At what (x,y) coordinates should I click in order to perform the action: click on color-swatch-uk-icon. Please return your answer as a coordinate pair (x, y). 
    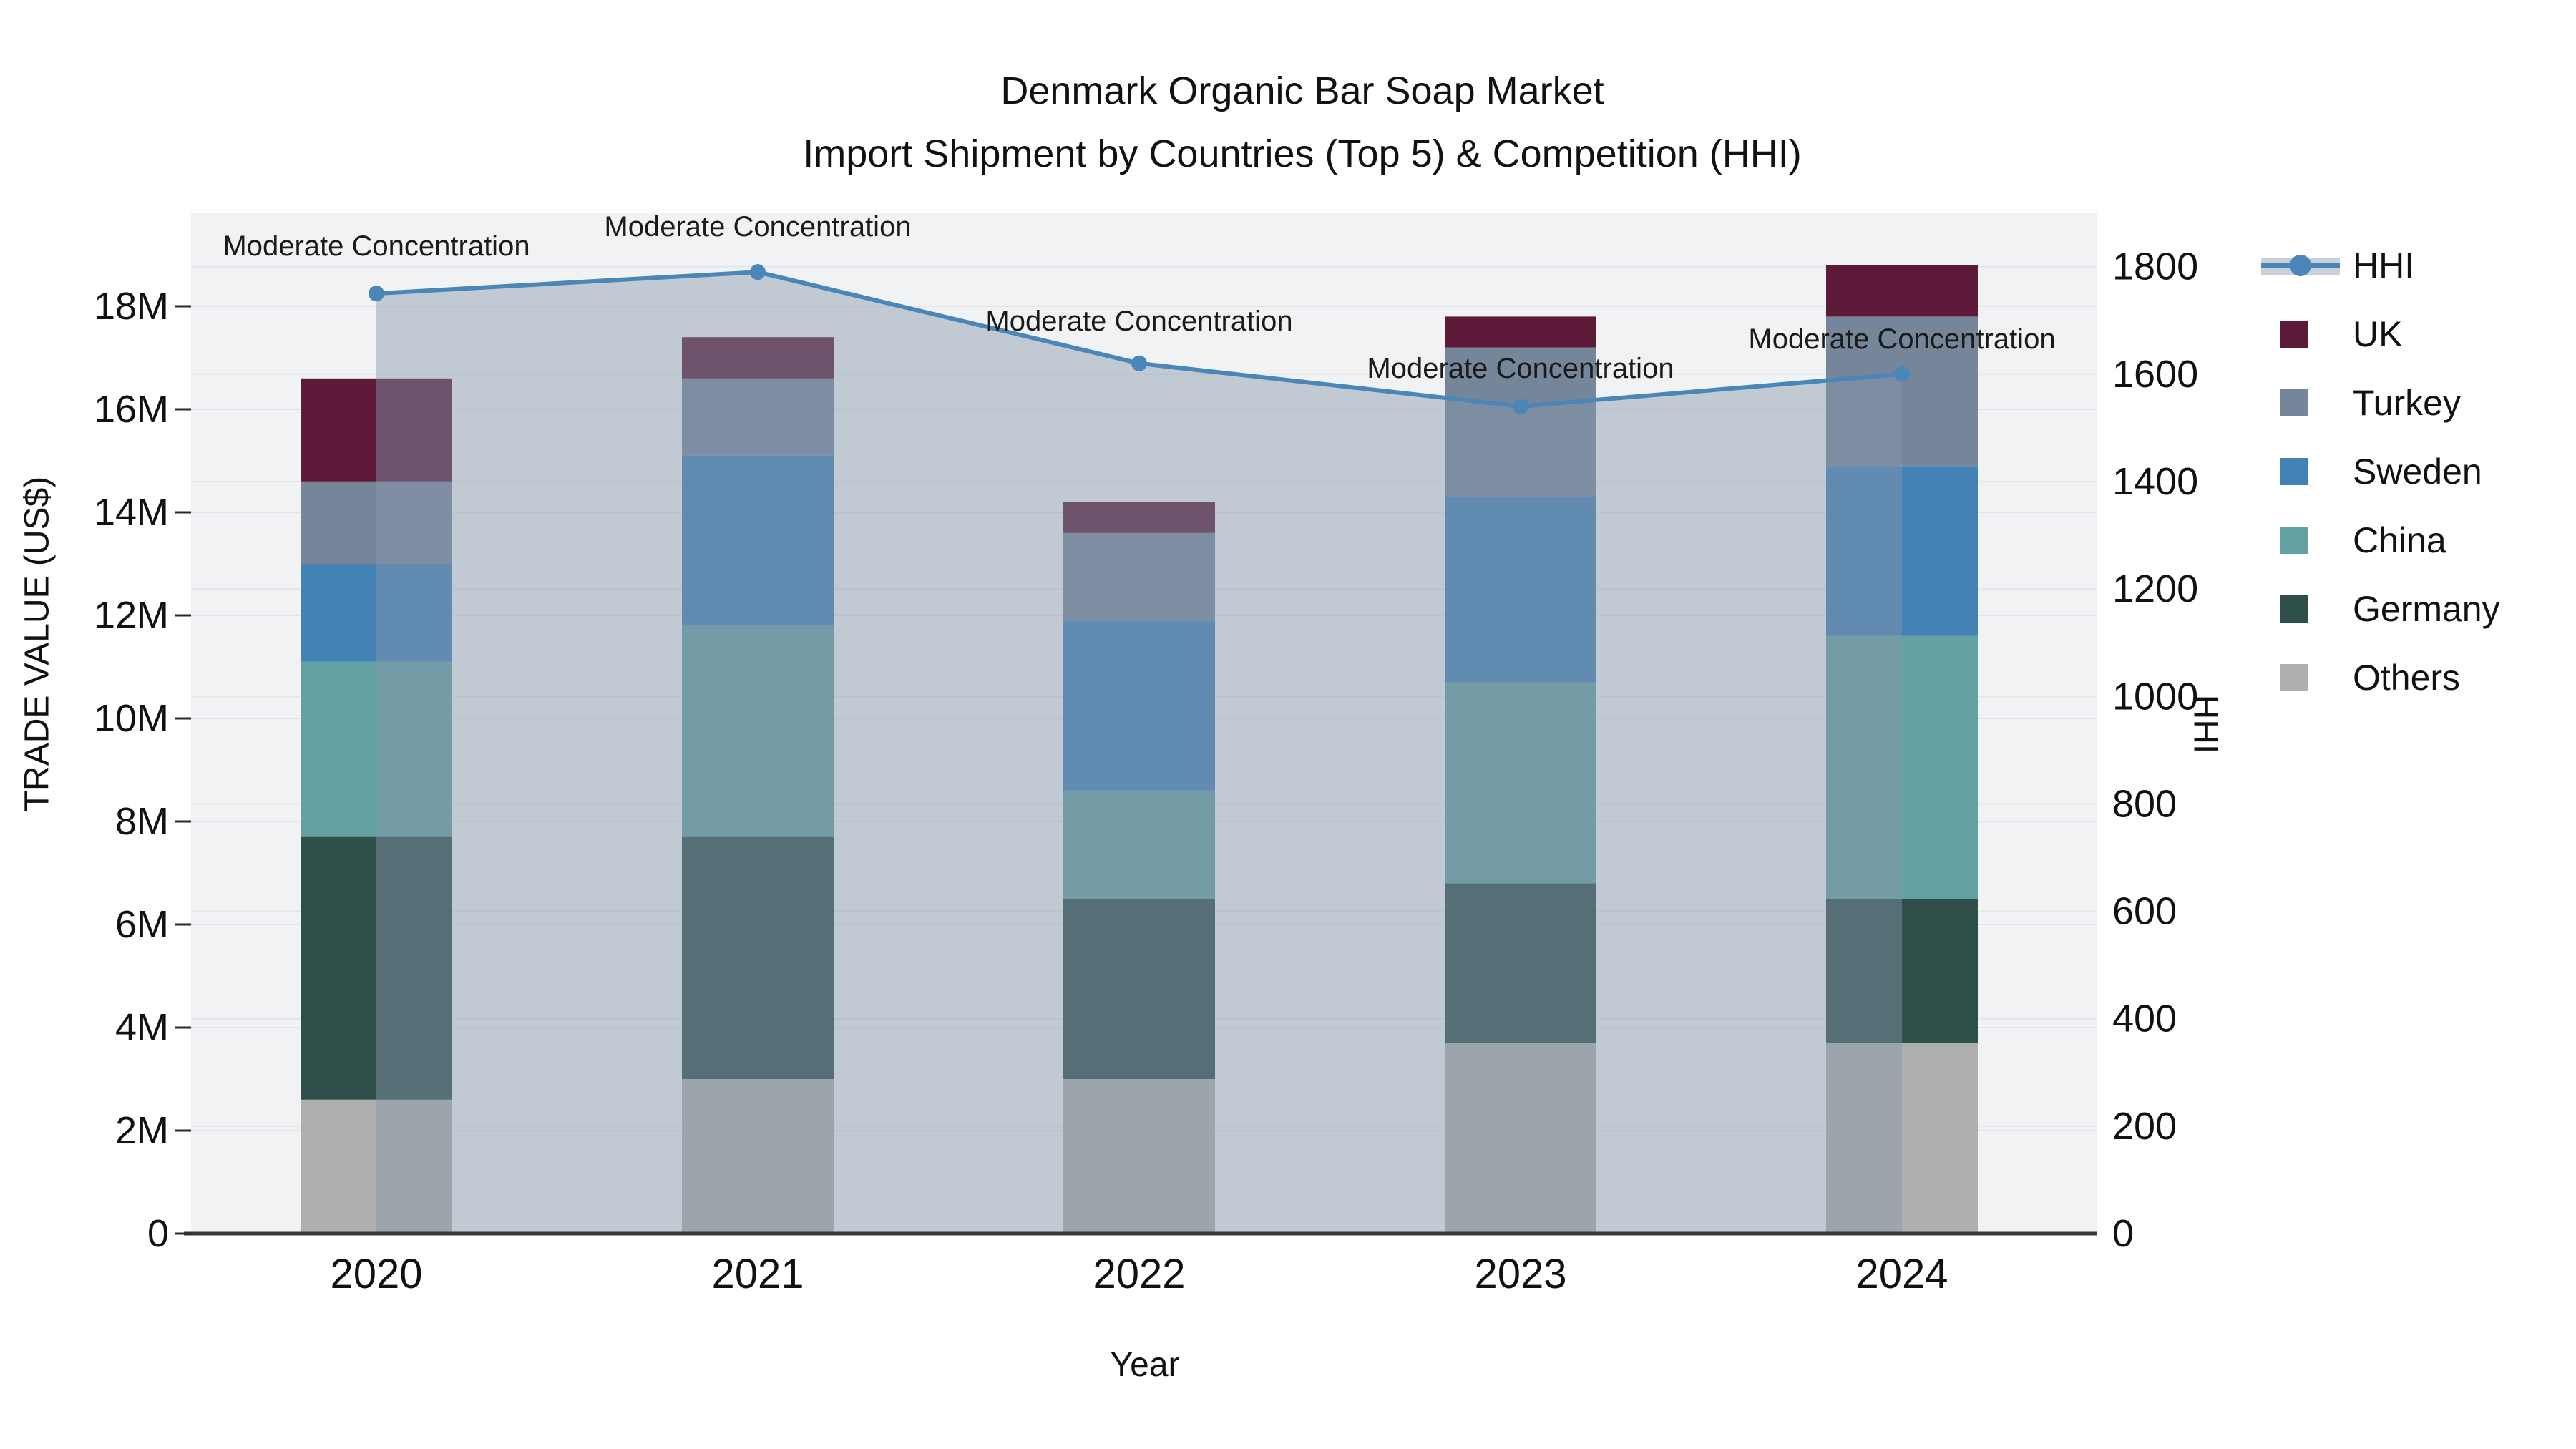
    Looking at the image, I should click on (2294, 334).